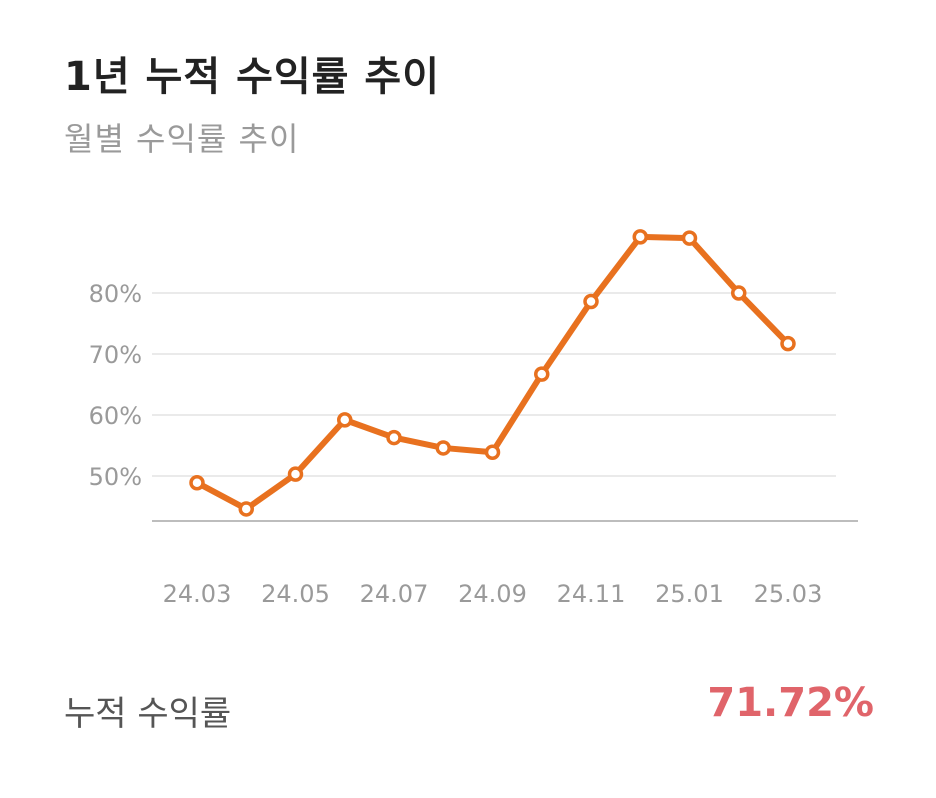  I want to click on x-tick-label: 25.03, so click(788, 594).